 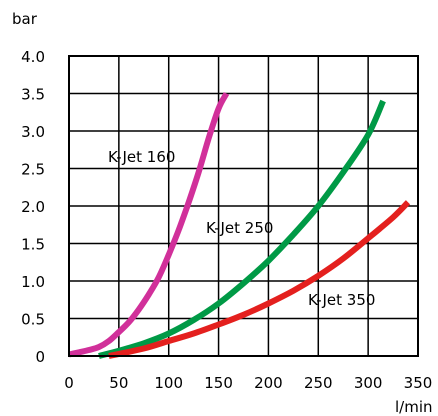 What do you see at coordinates (318, 383) in the screenshot?
I see `x-tick-label: 250` at bounding box center [318, 383].